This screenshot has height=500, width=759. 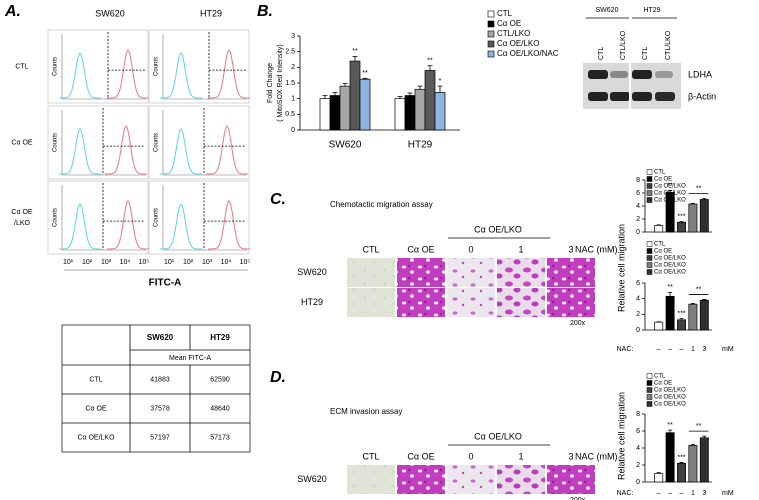 I want to click on table-header: HT29, so click(x=220, y=337).